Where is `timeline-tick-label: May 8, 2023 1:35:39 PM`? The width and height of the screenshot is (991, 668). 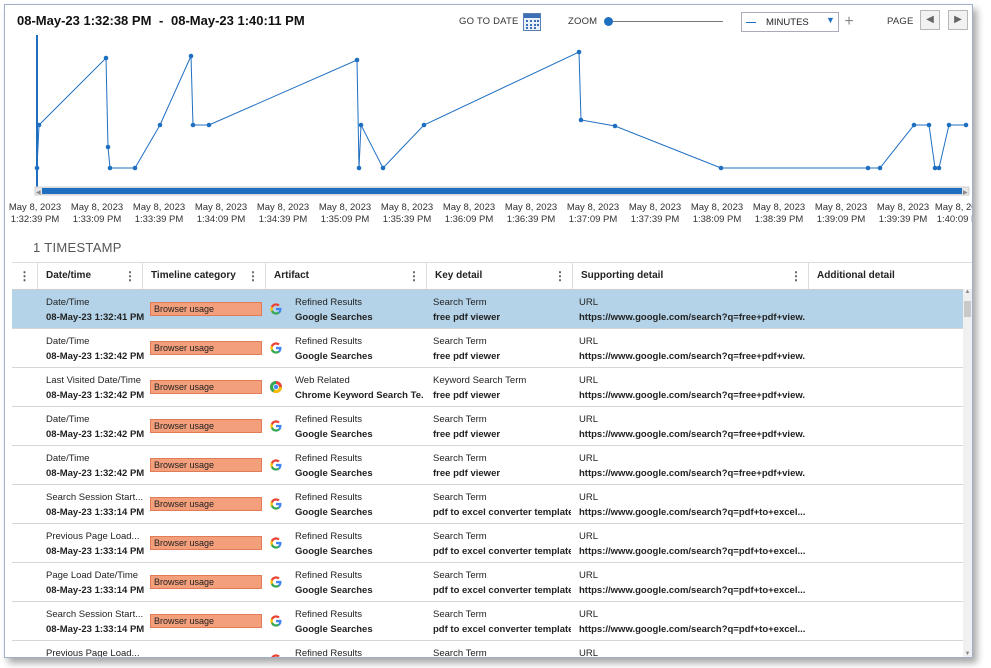
timeline-tick-label: May 8, 2023 1:35:39 PM is located at coordinates (407, 214).